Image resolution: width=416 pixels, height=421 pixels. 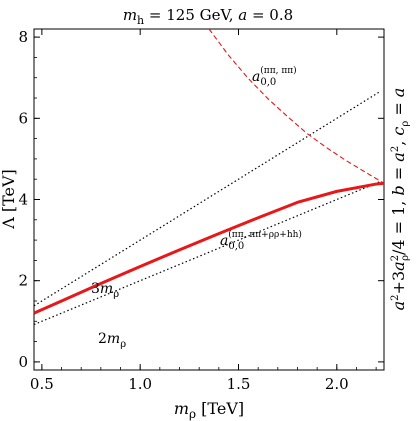 I want to click on y-tick-label-3: 6, so click(x=23, y=118).